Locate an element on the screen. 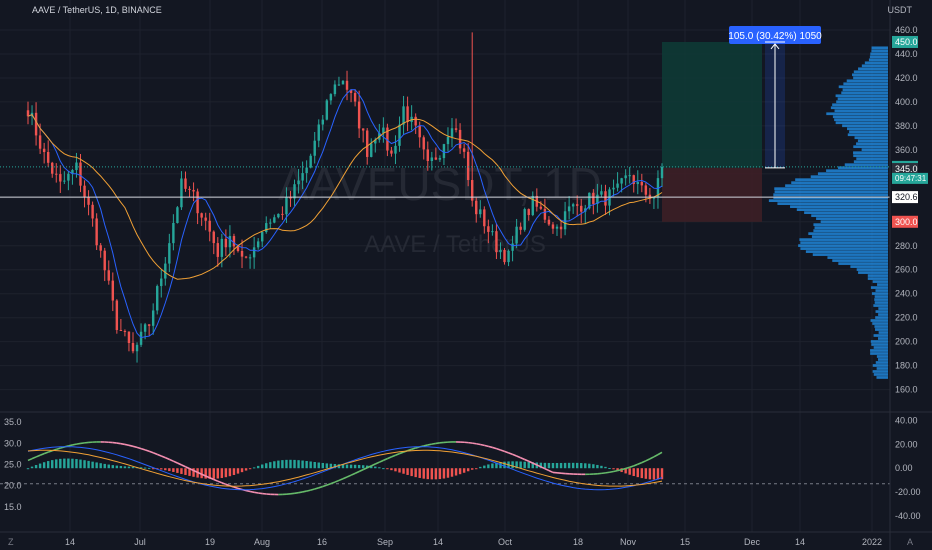 Image resolution: width=932 pixels, height=550 pixels. time-tick-label: 2022 is located at coordinates (872, 542).